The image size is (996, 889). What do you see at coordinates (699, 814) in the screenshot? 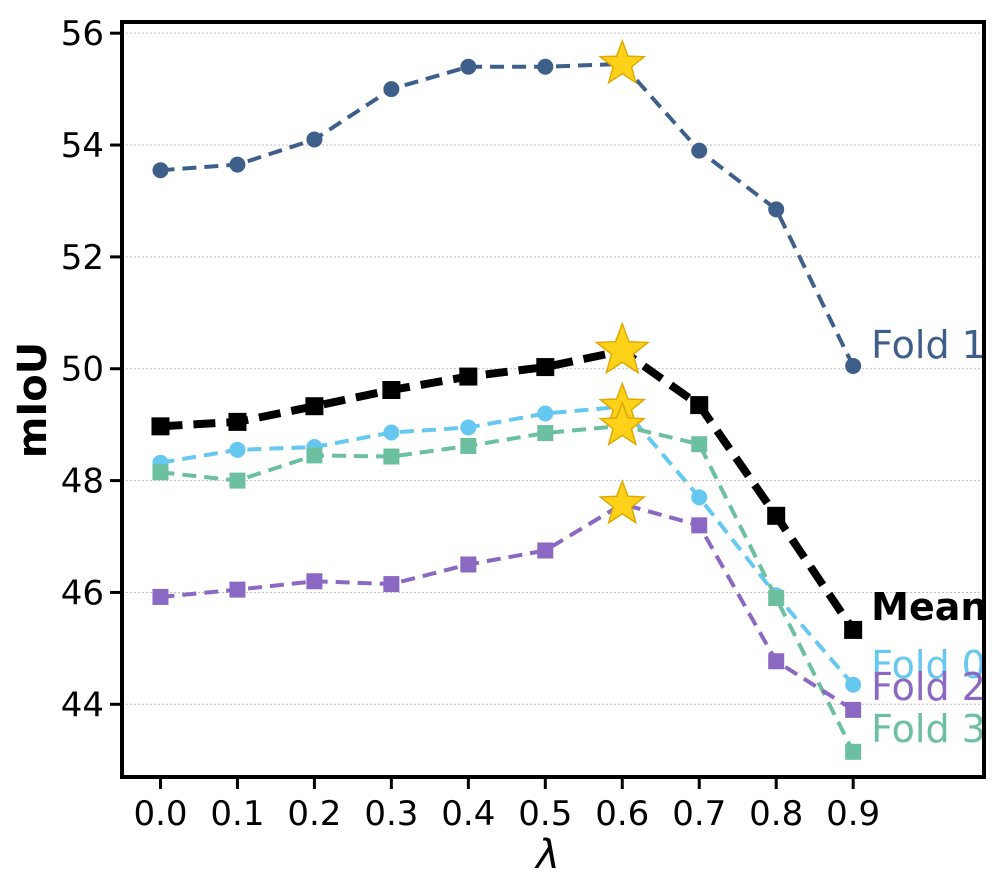
I see `x-tick-label: 0.7` at bounding box center [699, 814].